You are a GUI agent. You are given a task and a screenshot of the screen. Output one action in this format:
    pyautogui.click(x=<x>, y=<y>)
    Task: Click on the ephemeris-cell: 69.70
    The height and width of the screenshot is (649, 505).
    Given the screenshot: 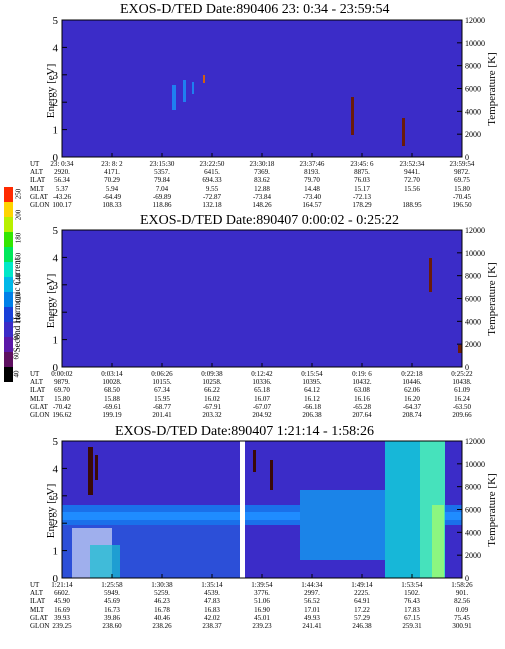 What is the action you would take?
    pyautogui.click(x=62, y=390)
    